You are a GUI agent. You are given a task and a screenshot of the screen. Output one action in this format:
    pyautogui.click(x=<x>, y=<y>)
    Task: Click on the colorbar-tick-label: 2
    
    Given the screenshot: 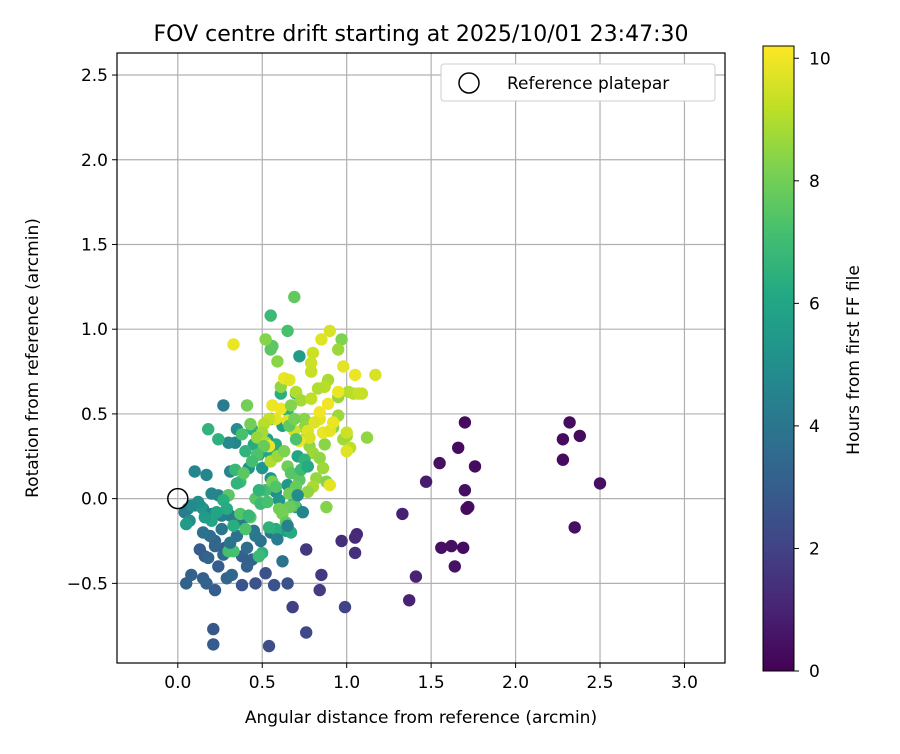 What is the action you would take?
    pyautogui.click(x=814, y=549)
    